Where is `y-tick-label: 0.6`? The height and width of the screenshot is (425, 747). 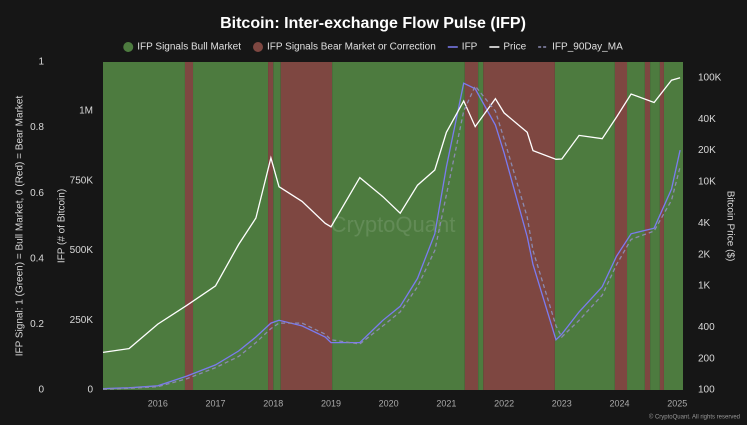 y-tick-label: 0.6 is located at coordinates (37, 193).